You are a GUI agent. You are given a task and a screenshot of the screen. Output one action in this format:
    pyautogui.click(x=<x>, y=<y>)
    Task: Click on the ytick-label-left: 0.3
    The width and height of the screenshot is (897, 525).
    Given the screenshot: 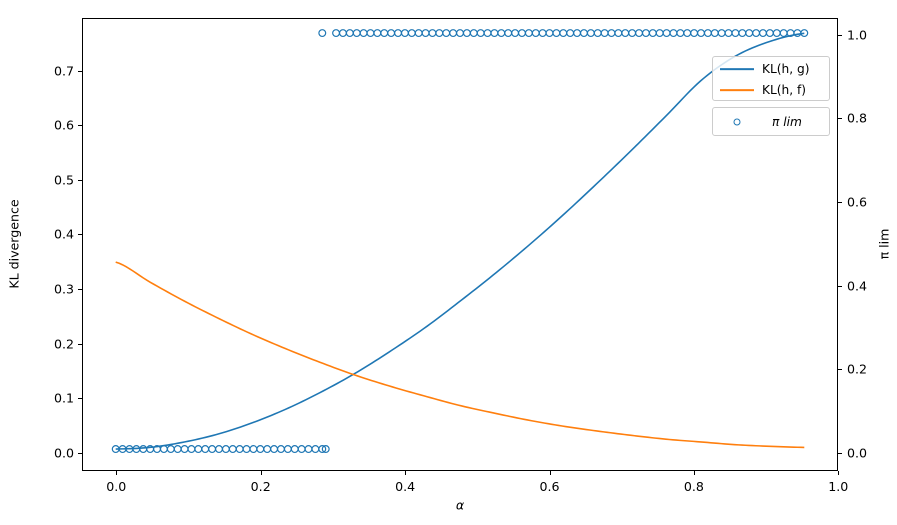 What is the action you would take?
    pyautogui.click(x=63, y=289)
    